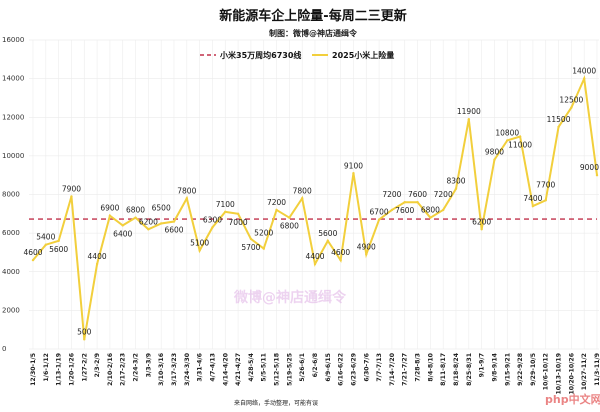 The height and width of the screenshot is (412, 600). I want to click on x-tick-label: 6/9-6/15, so click(328, 367).